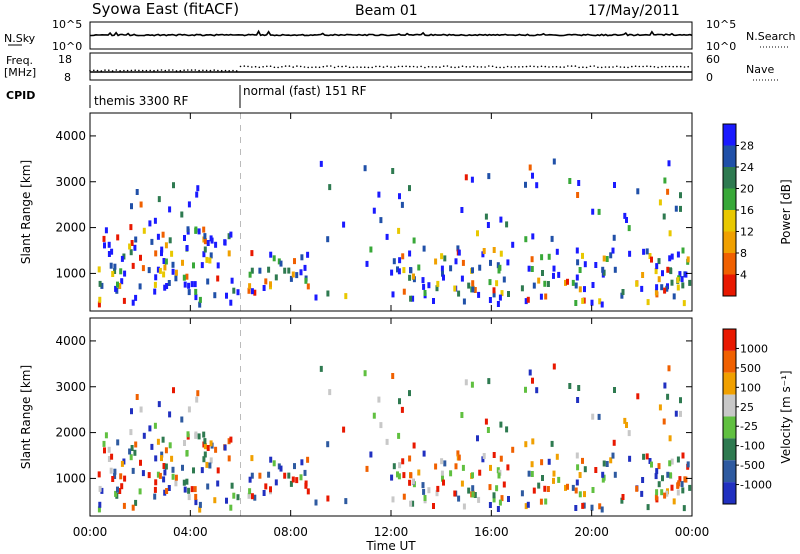 The width and height of the screenshot is (800, 554). Describe the element at coordinates (721, 24) in the screenshot. I see `noise-right-tick-high: 10^5` at that location.